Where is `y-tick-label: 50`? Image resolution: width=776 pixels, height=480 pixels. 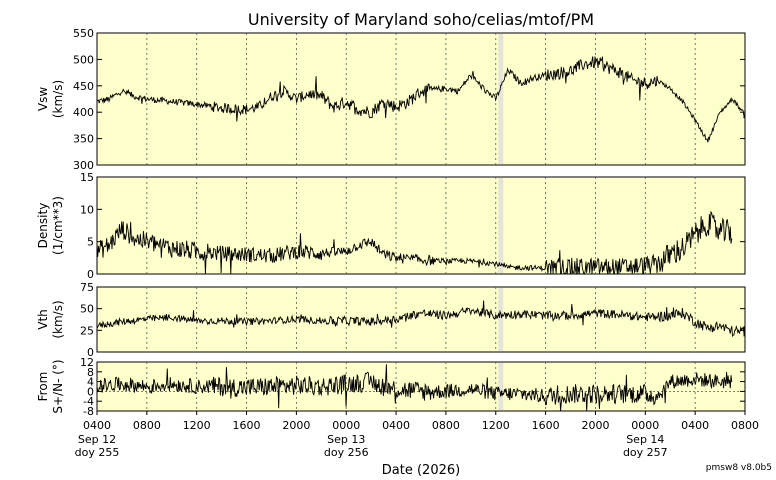 y-tick-label: 50 is located at coordinates (87, 309).